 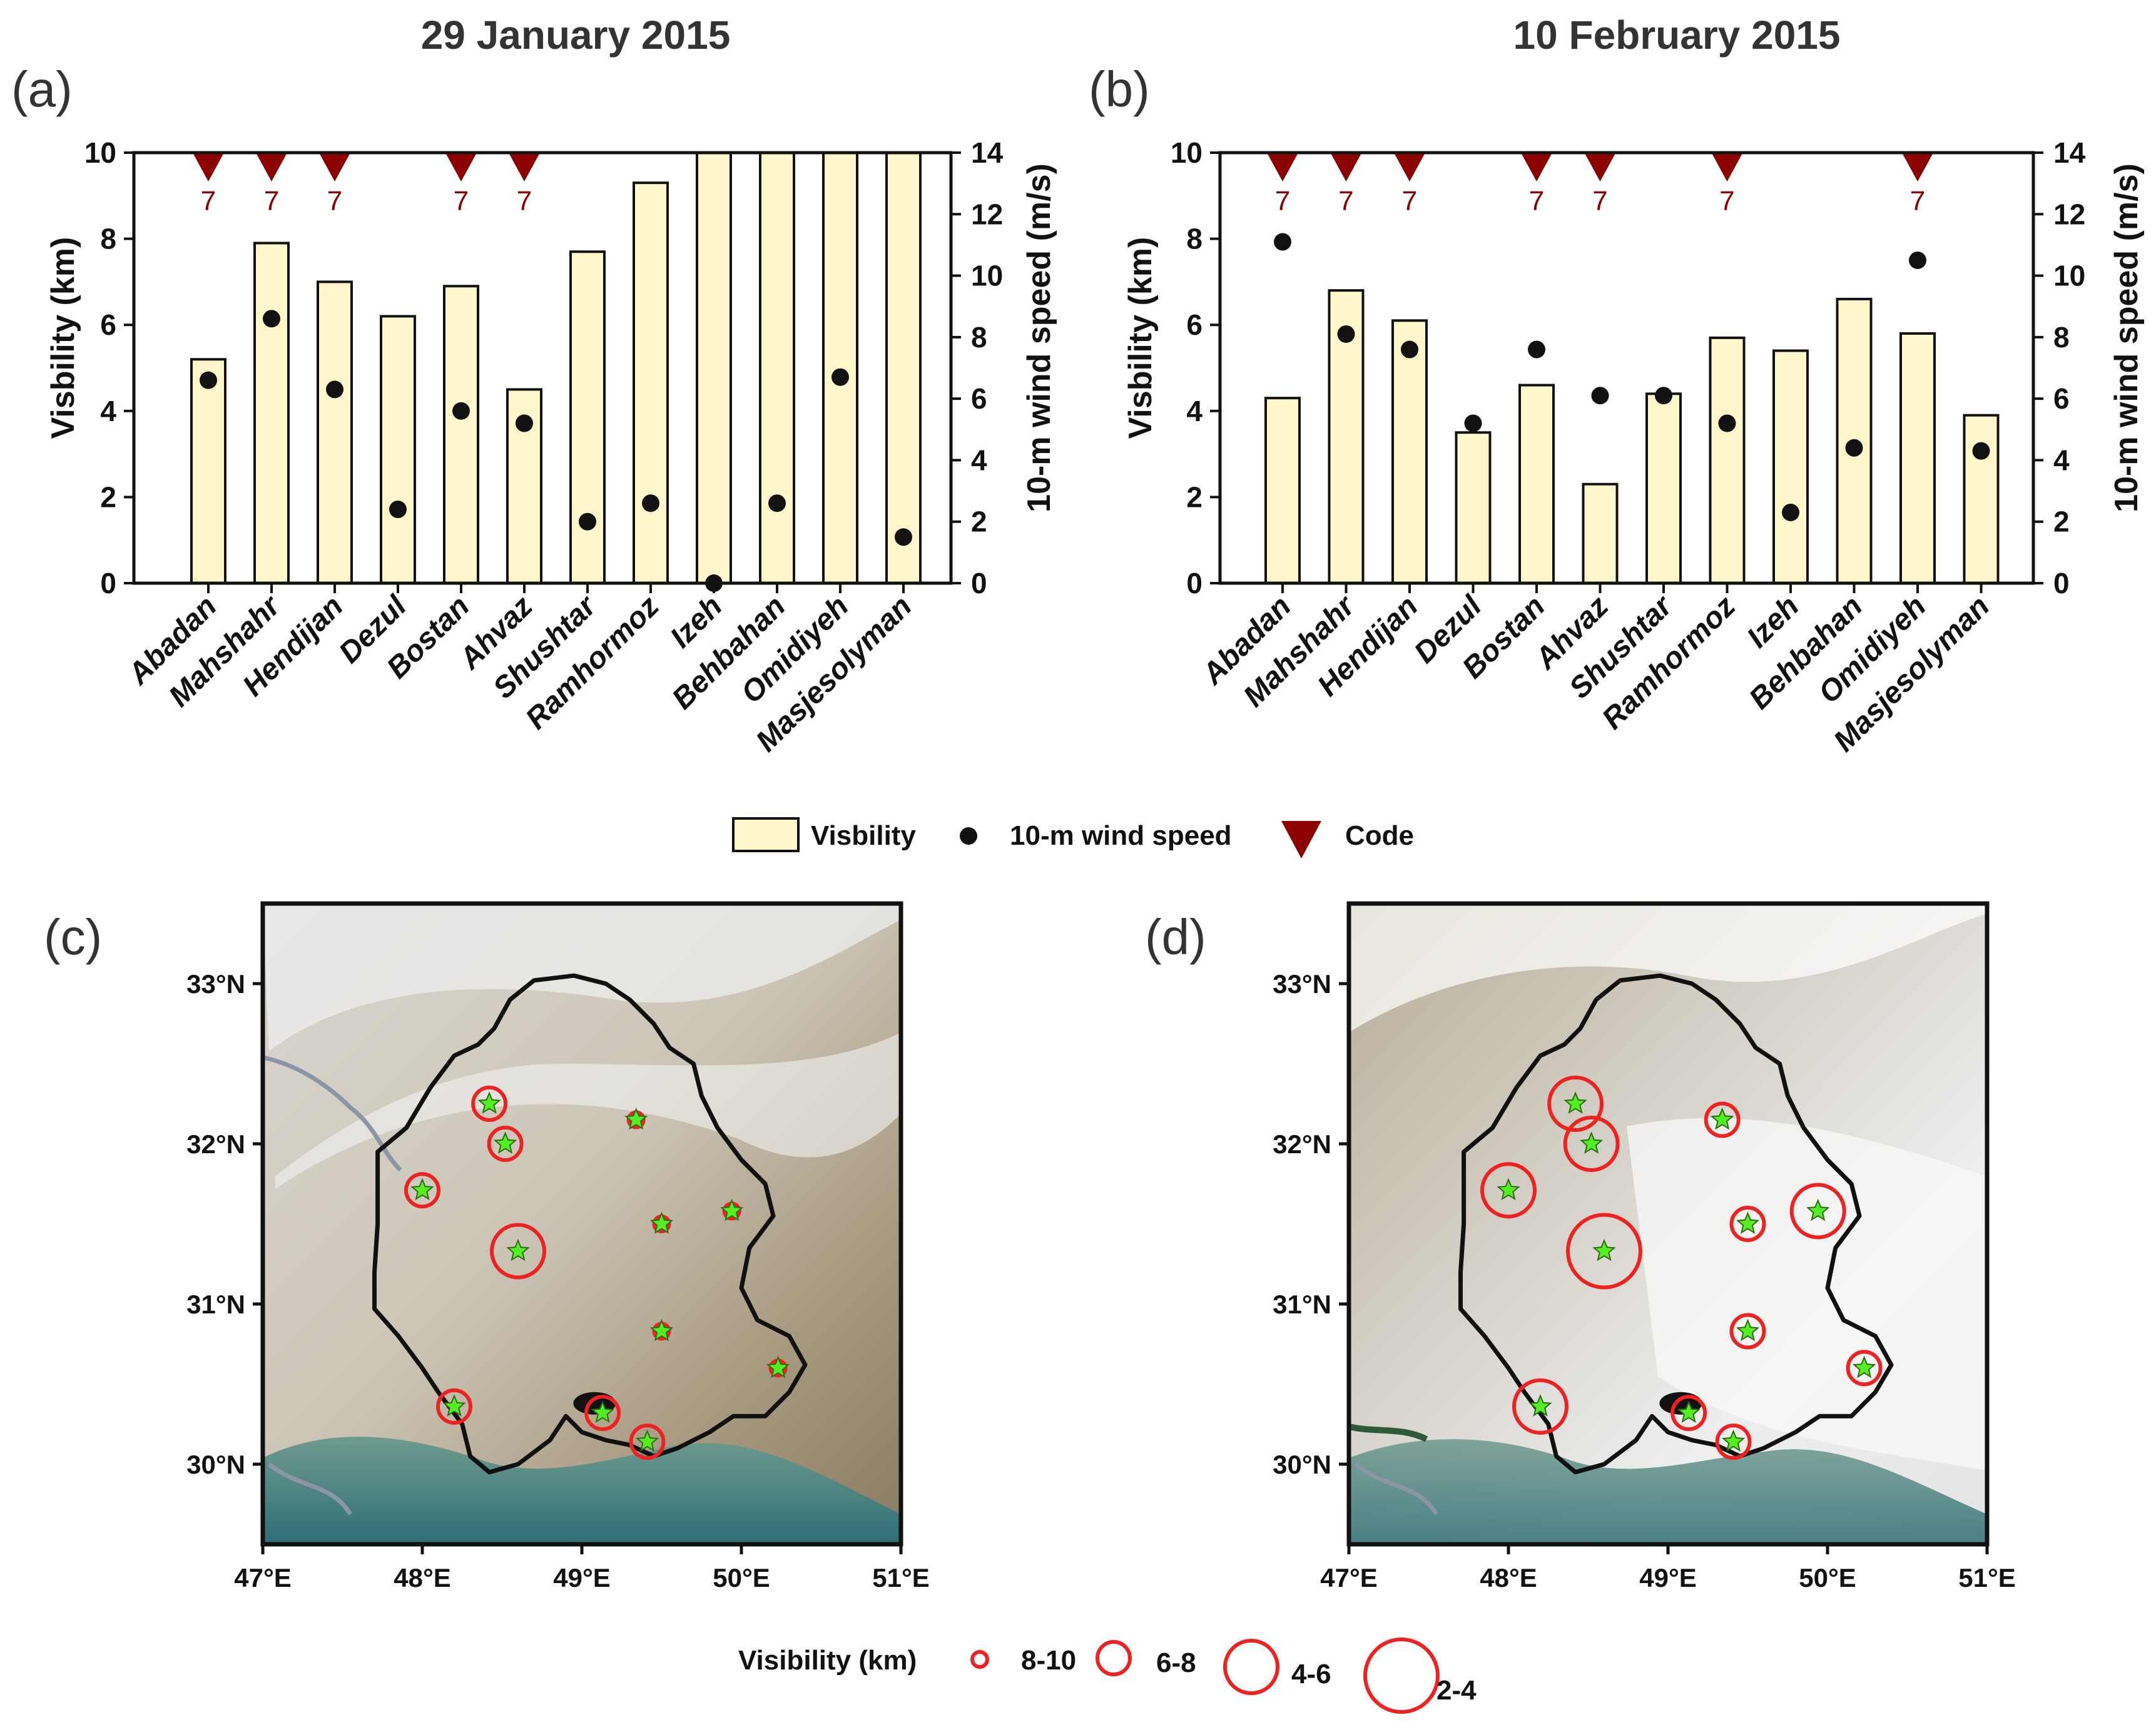 What do you see at coordinates (1346, 334) in the screenshot?
I see `panel-b-wind-dot-mahshahr` at bounding box center [1346, 334].